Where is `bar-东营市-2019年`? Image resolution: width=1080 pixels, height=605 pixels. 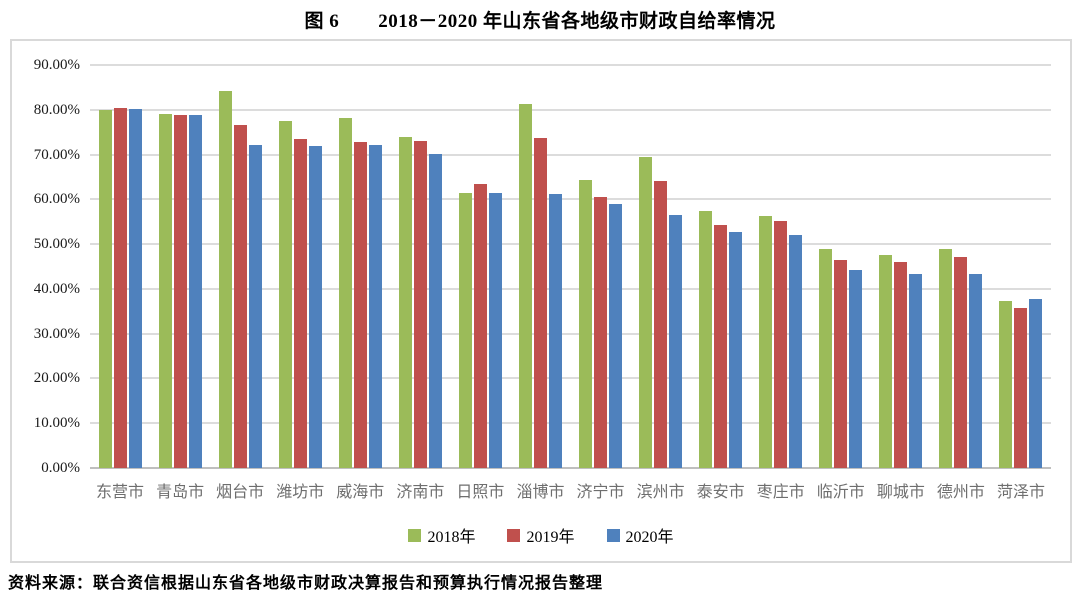
bar-东营市-2019年 is located at coordinates (120, 288).